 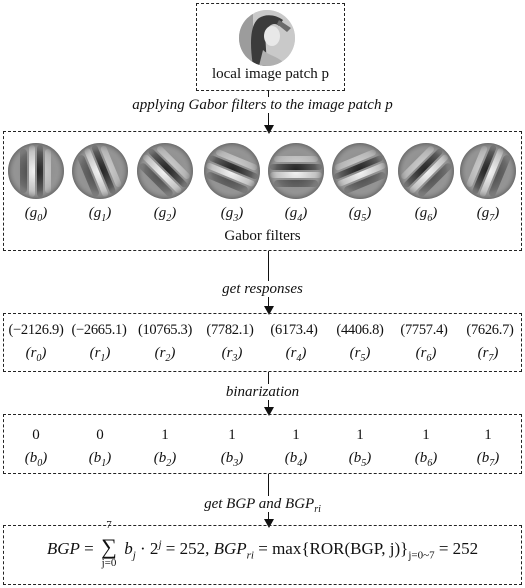 What do you see at coordinates (268, 523) in the screenshot?
I see `arrow-4-head` at bounding box center [268, 523].